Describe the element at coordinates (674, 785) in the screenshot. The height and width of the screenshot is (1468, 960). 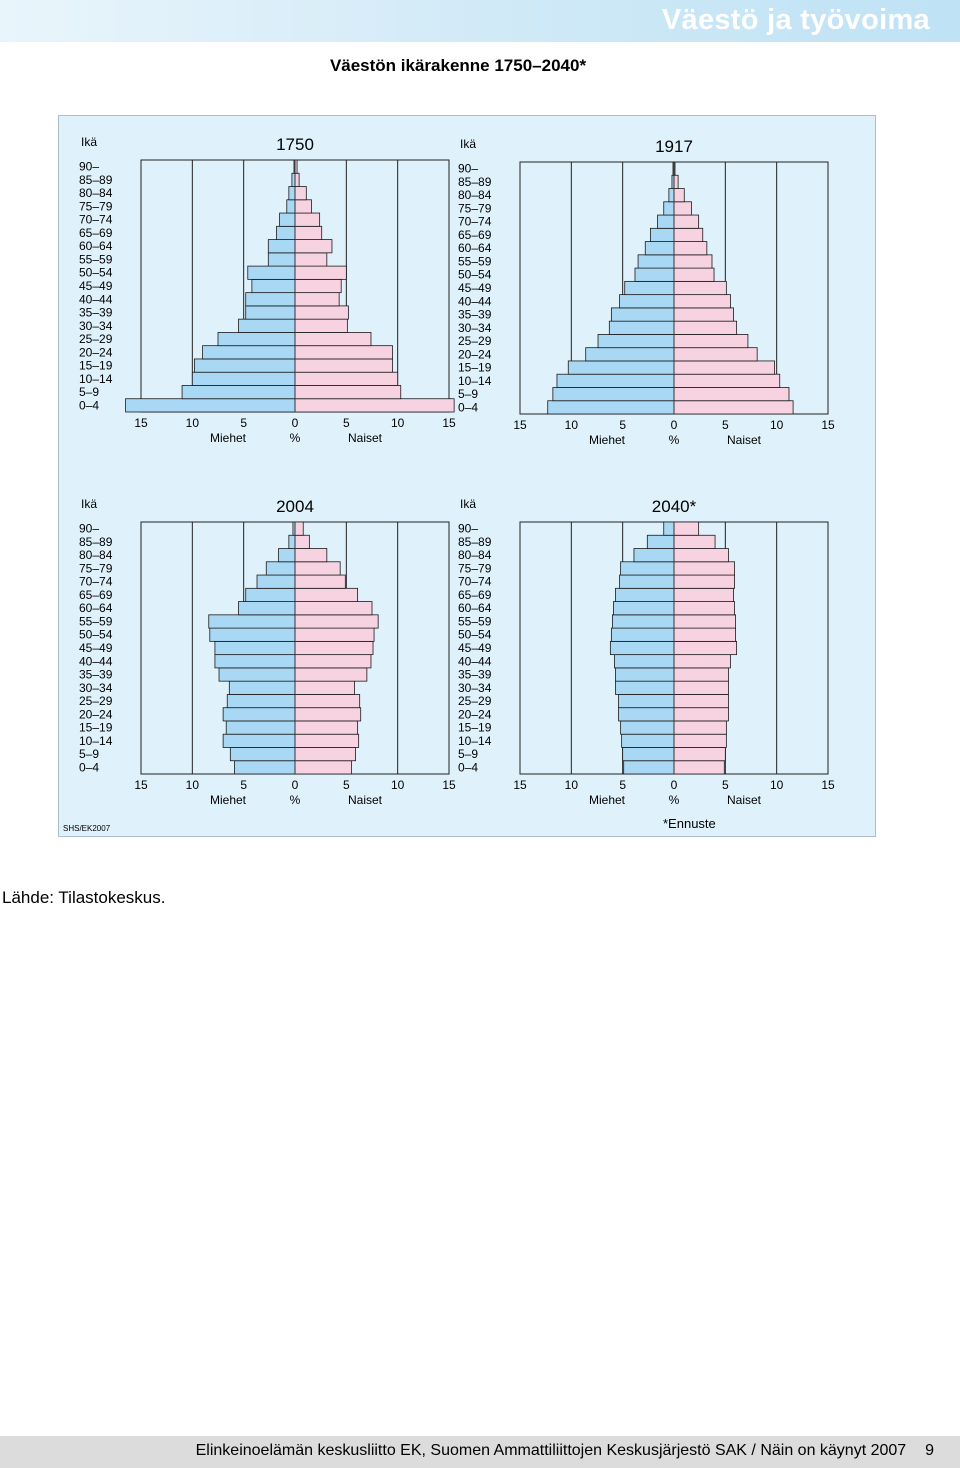
I see `pyramid-3-x-tick: 0` at that location.